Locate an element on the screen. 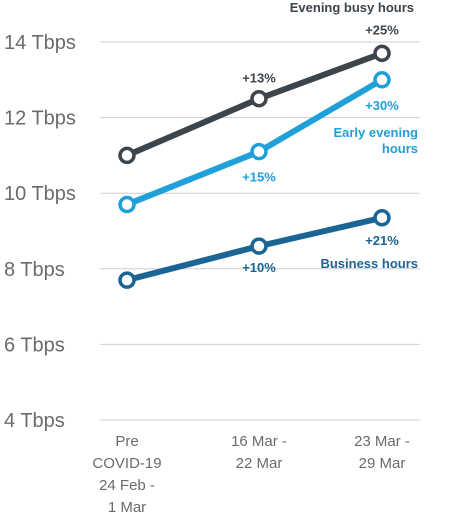 The height and width of the screenshot is (518, 465). data-label: +13% is located at coordinates (259, 78).